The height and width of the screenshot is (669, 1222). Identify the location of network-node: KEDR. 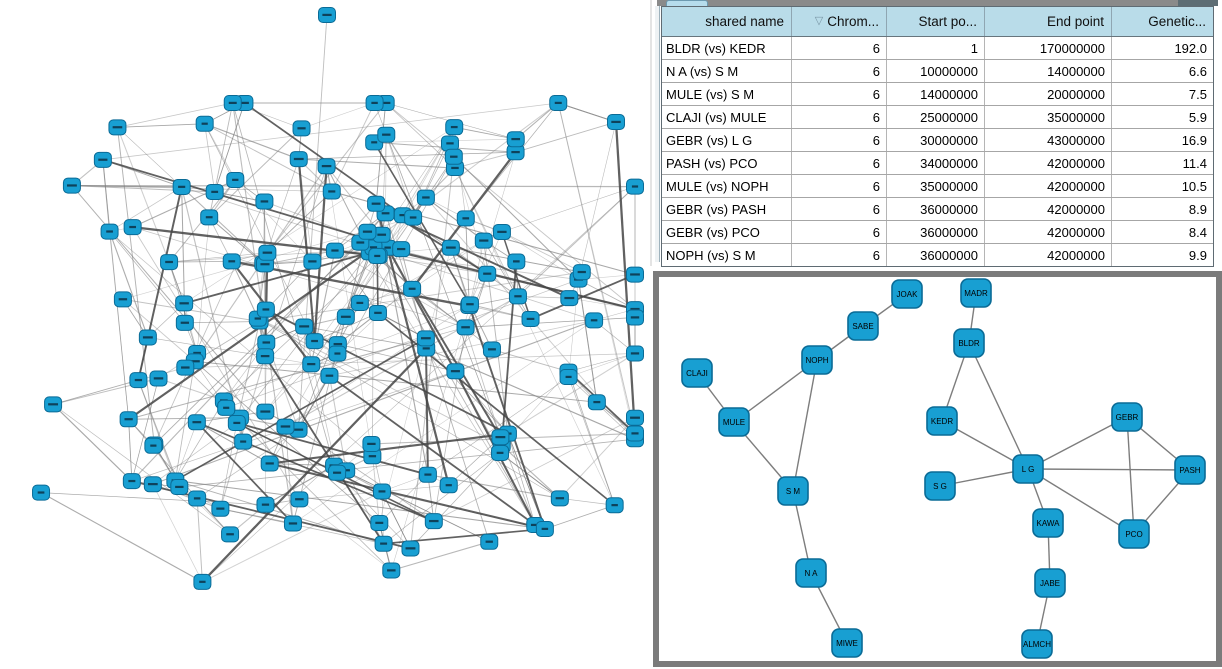
(942, 421).